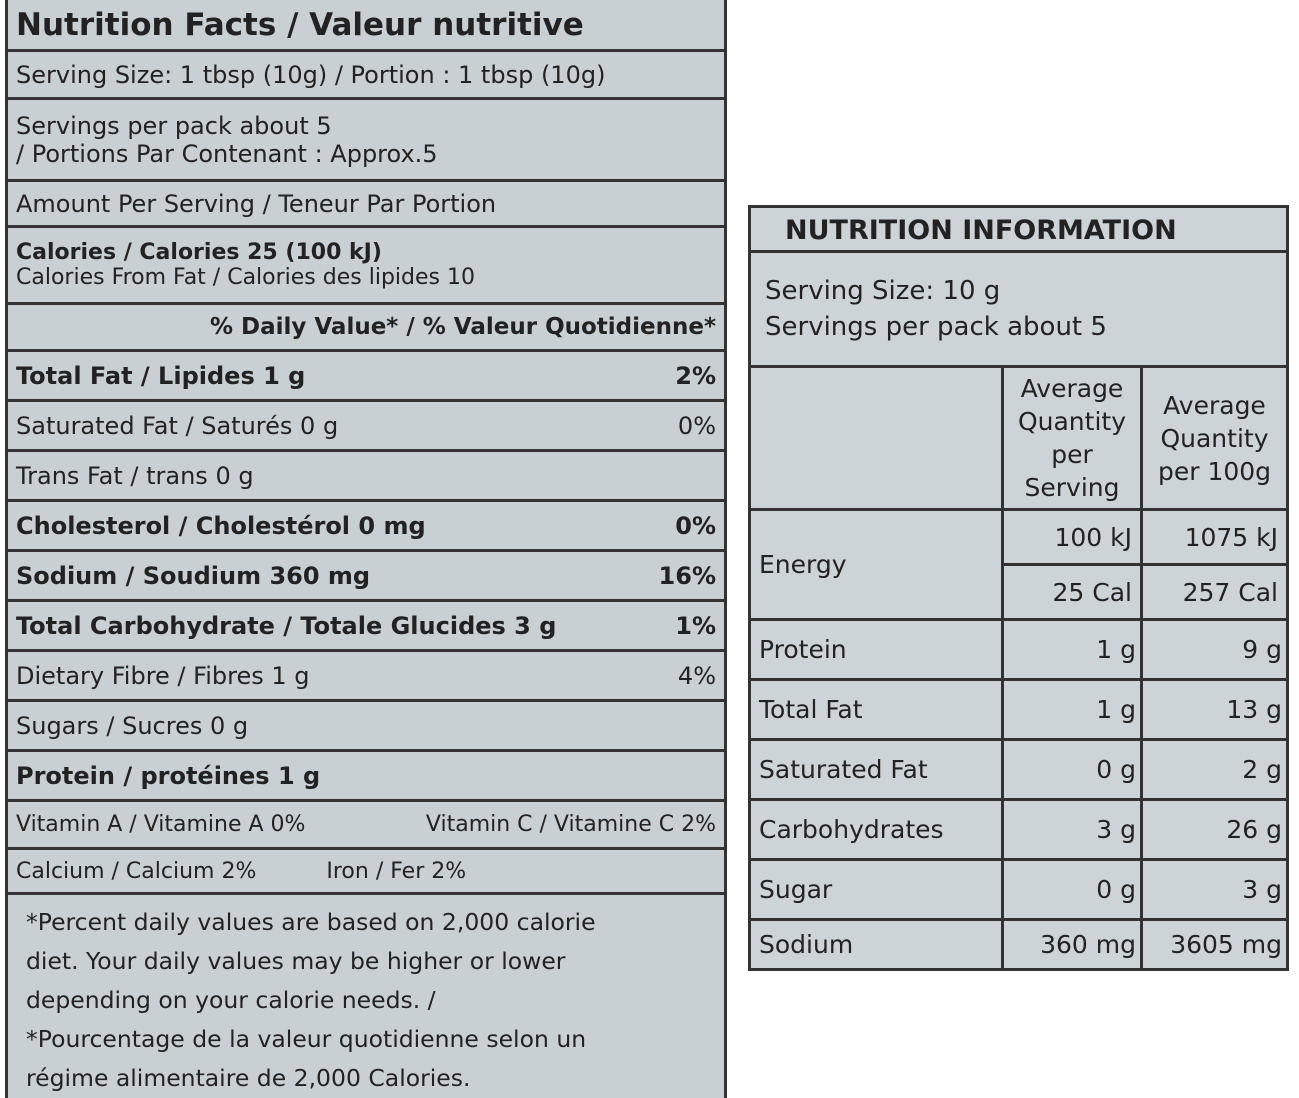  I want to click on vitamin: Vitamin C / Vitamine C 2%, so click(570, 824).